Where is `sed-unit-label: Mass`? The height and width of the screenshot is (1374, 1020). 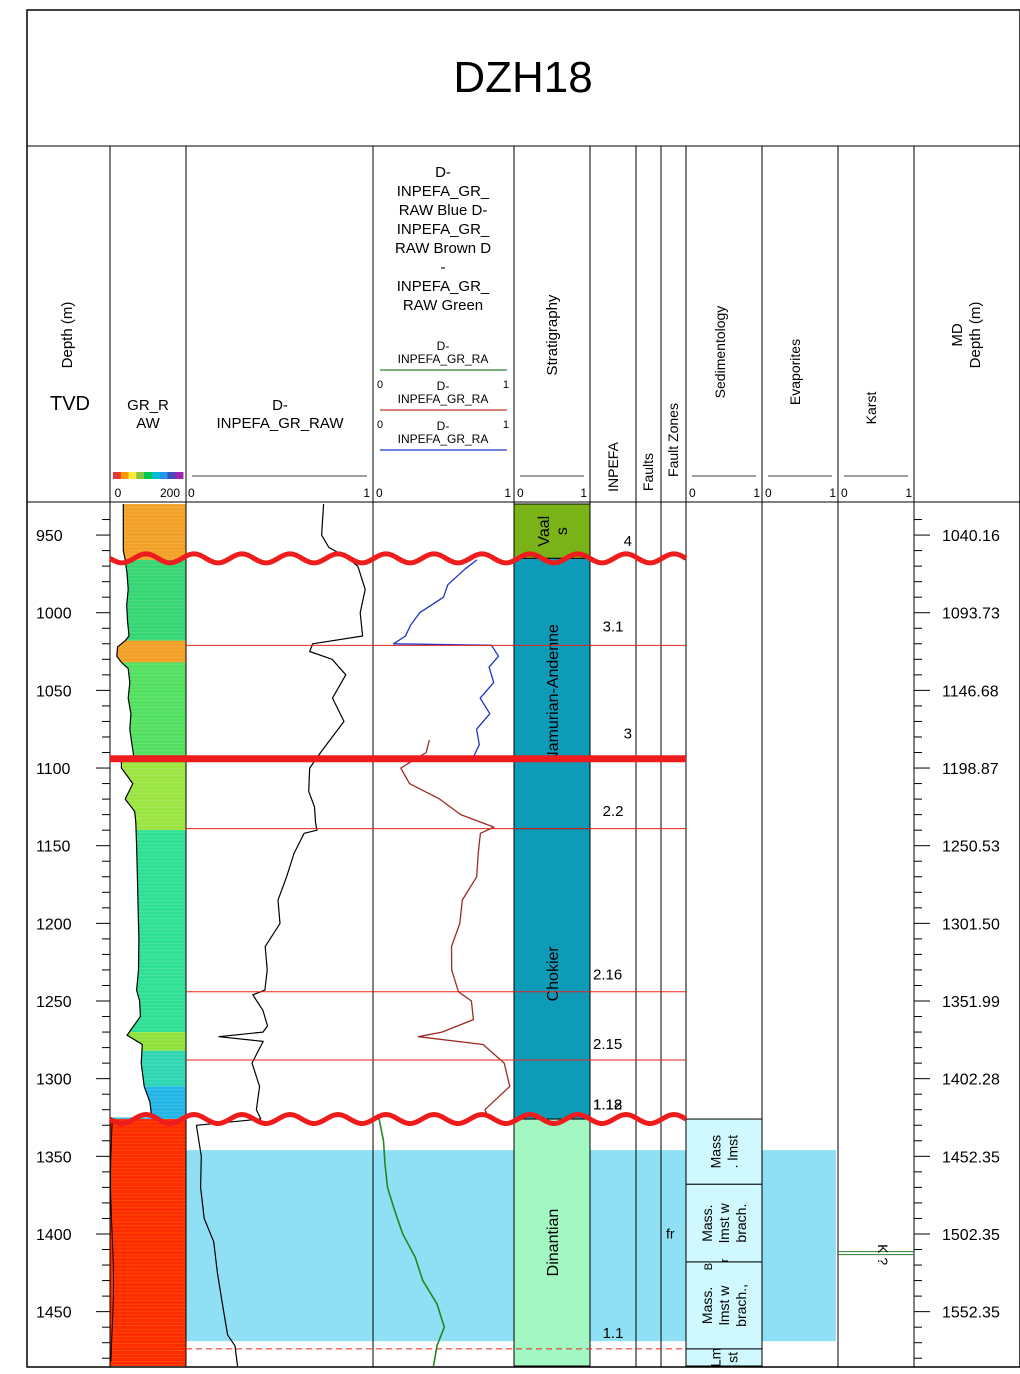 sed-unit-label: Mass is located at coordinates (716, 1151).